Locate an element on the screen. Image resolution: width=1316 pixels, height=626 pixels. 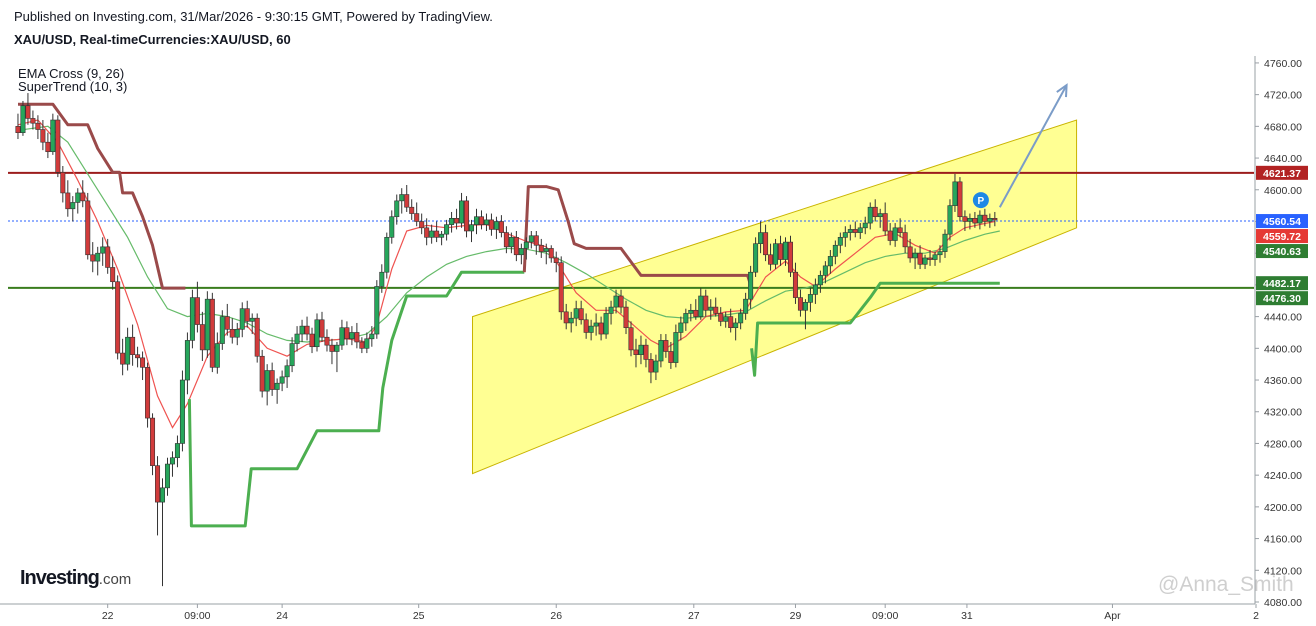
indicator-ema-cross: EMA Cross (9, 26) is located at coordinates (71, 73).